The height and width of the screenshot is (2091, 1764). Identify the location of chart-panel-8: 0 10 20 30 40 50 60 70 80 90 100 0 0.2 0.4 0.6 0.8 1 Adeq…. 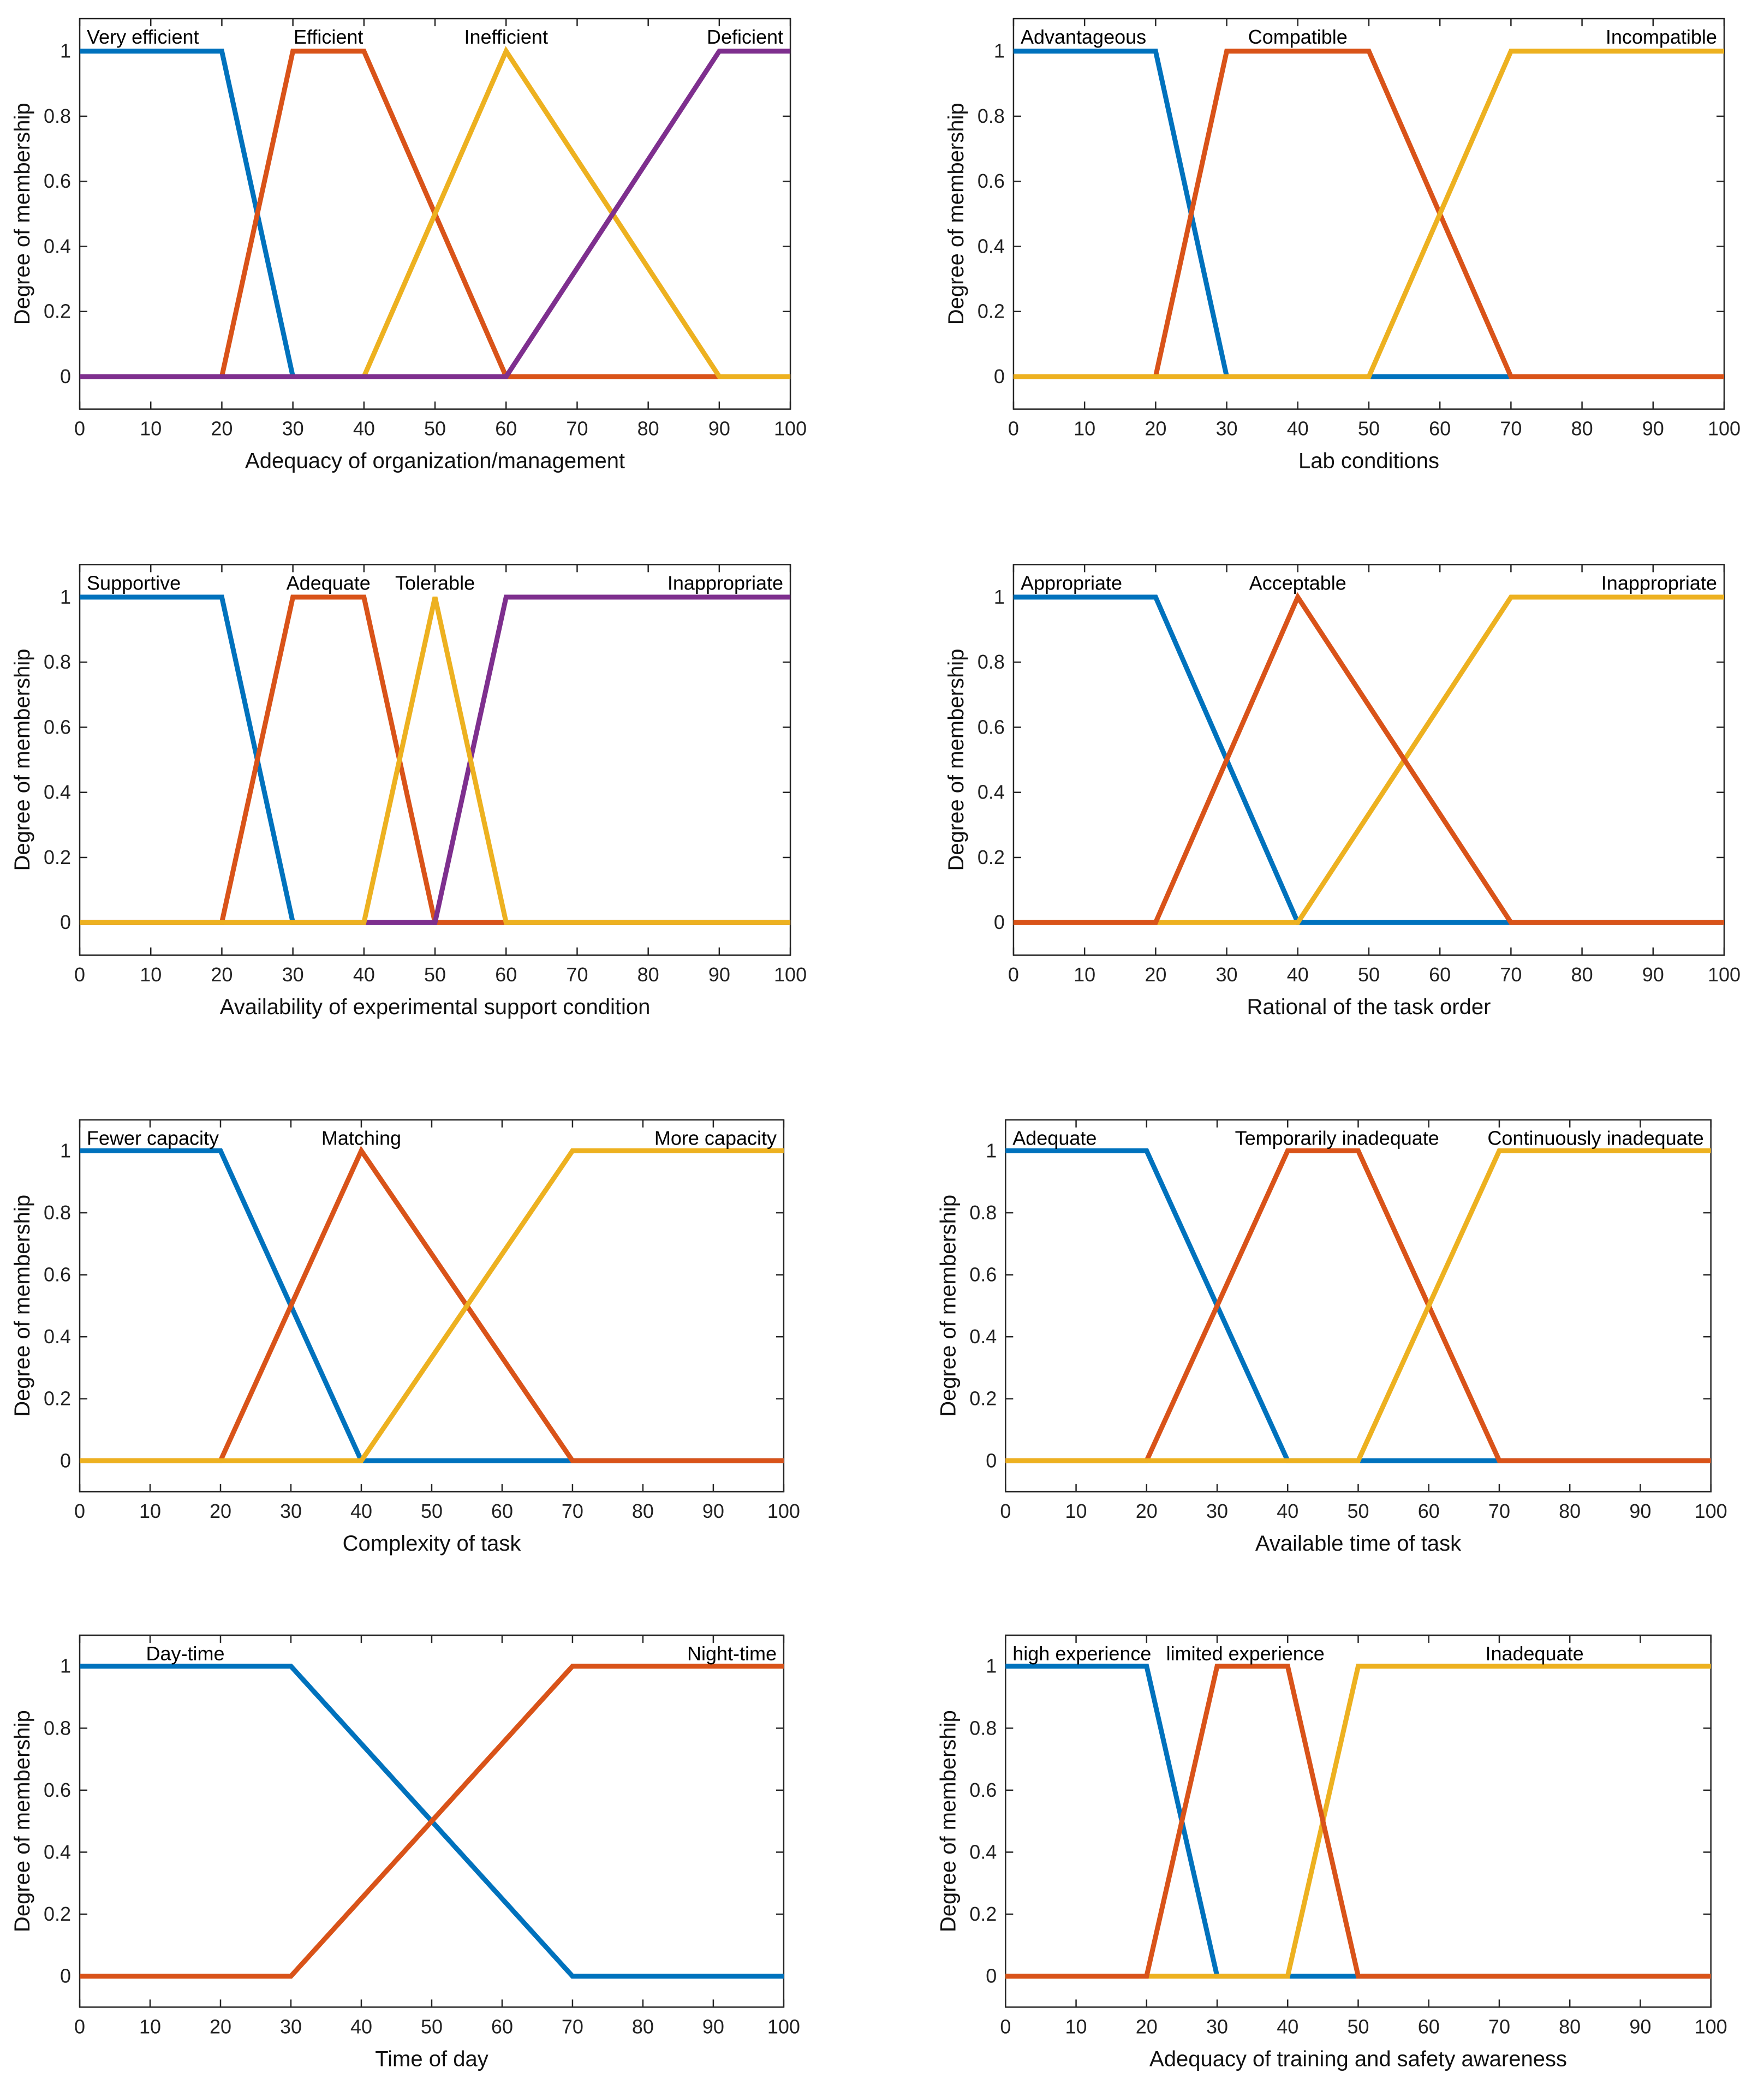
(1332, 1853).